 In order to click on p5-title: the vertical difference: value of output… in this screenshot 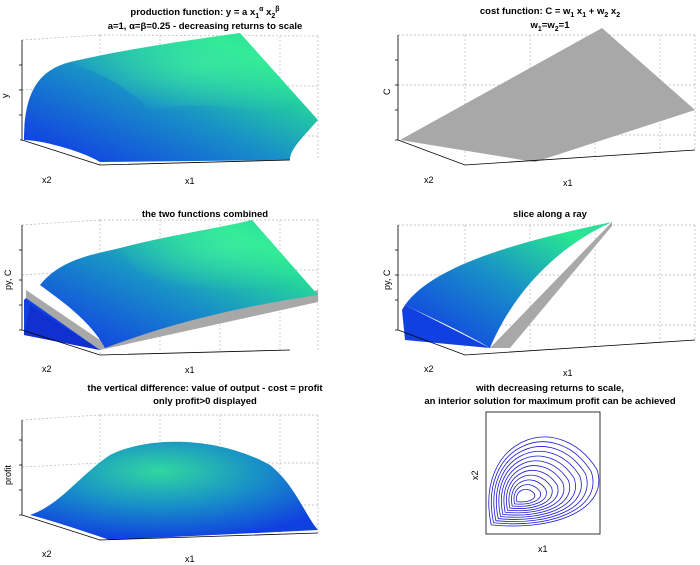, I will do `click(205, 388)`.